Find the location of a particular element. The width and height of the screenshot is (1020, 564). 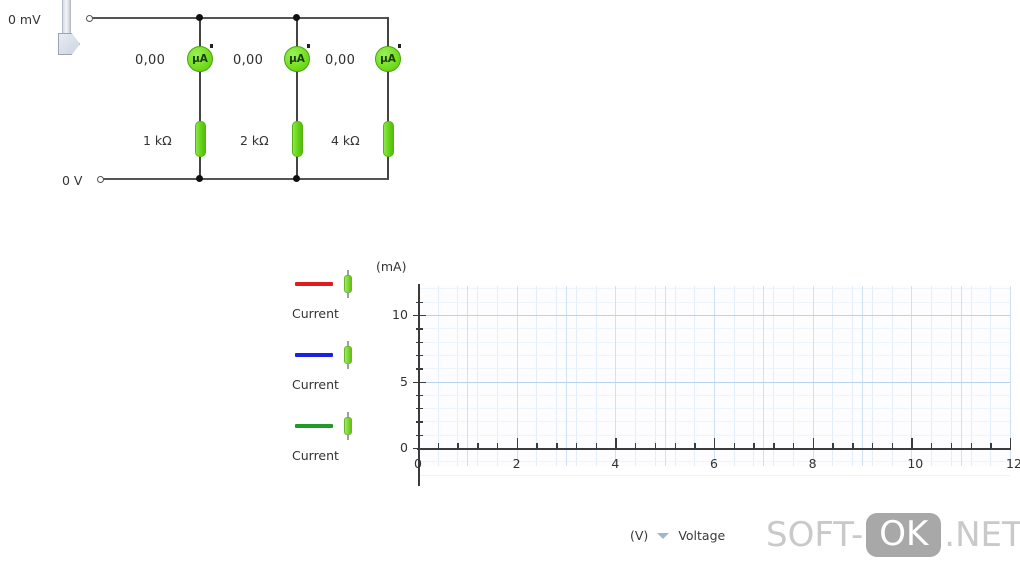

resistor-label-2: 2 kΩ is located at coordinates (254, 140).